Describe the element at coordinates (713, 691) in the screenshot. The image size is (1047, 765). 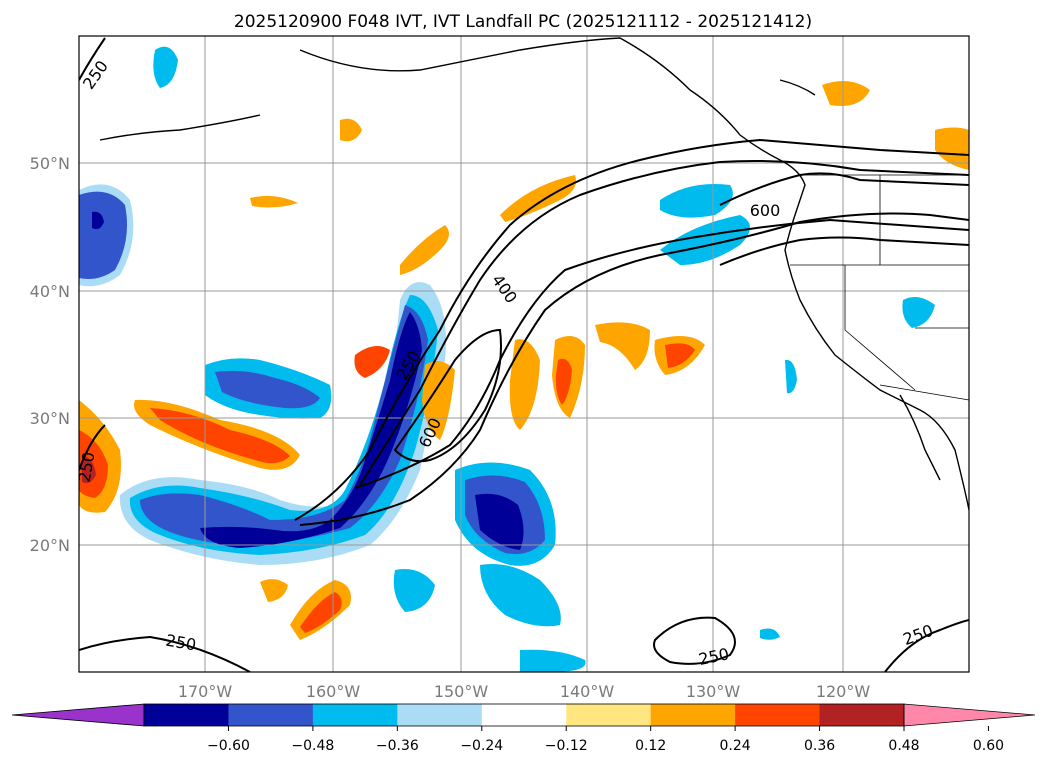
I see `lon-tick-label: 130°W` at that location.